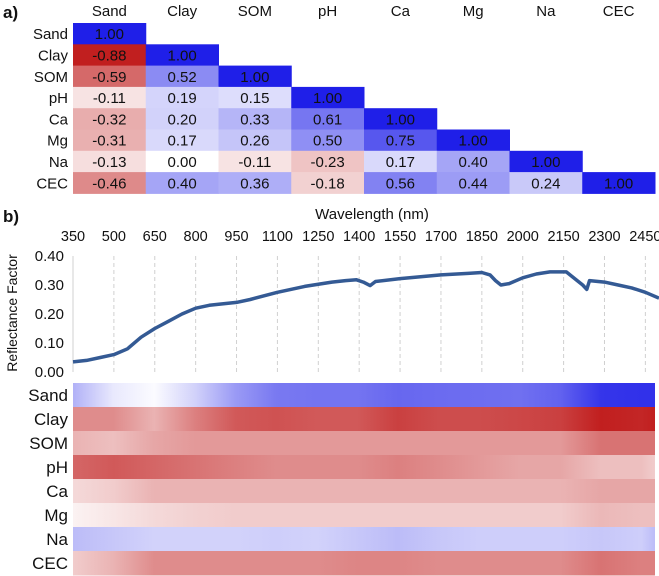 This screenshot has height=576, width=659. What do you see at coordinates (619, 11) in the screenshot?
I see `column-header: CEC` at bounding box center [619, 11].